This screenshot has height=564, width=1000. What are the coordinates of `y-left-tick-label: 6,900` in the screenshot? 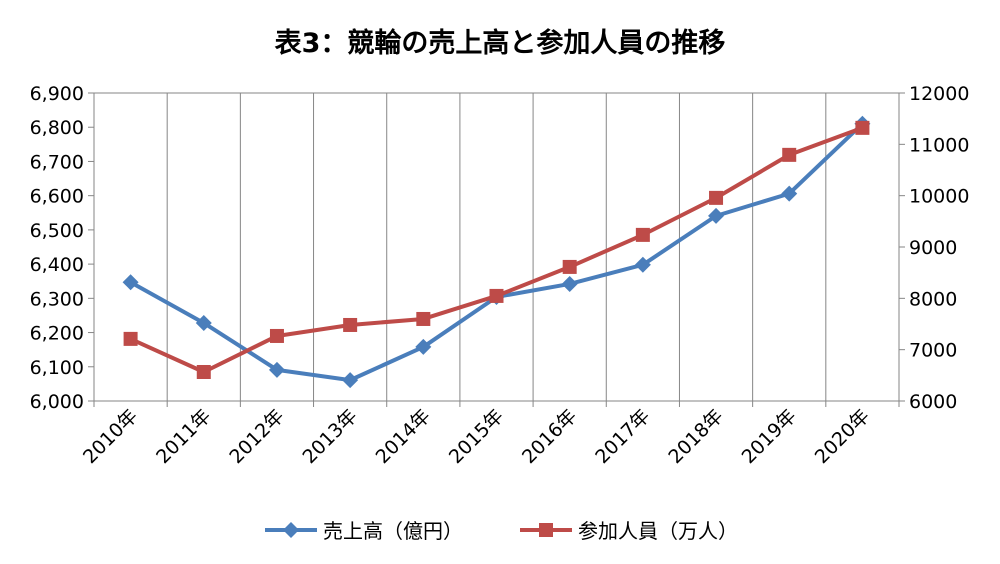 It's located at (57, 94).